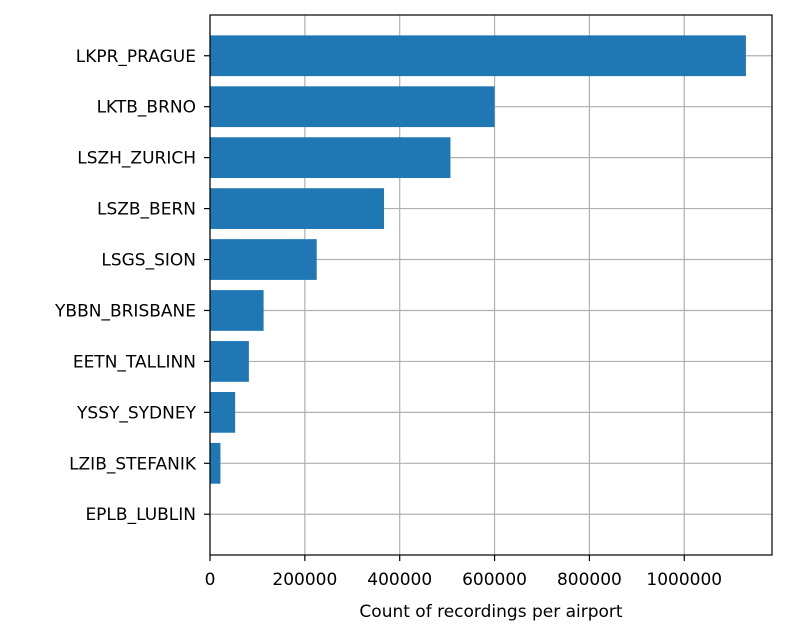 The width and height of the screenshot is (788, 638). Describe the element at coordinates (133, 464) in the screenshot. I see `y-tick-label: LZIB_STEFANIK` at that location.